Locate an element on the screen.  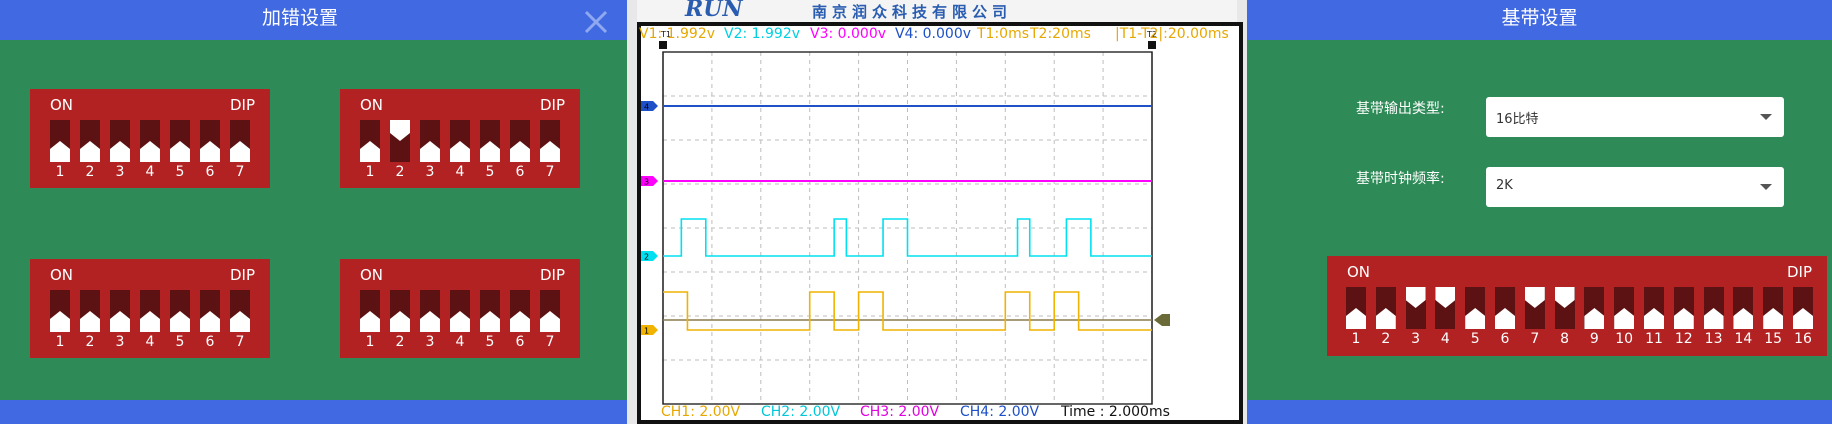
output-type-select: 16比特 is located at coordinates (1635, 117).